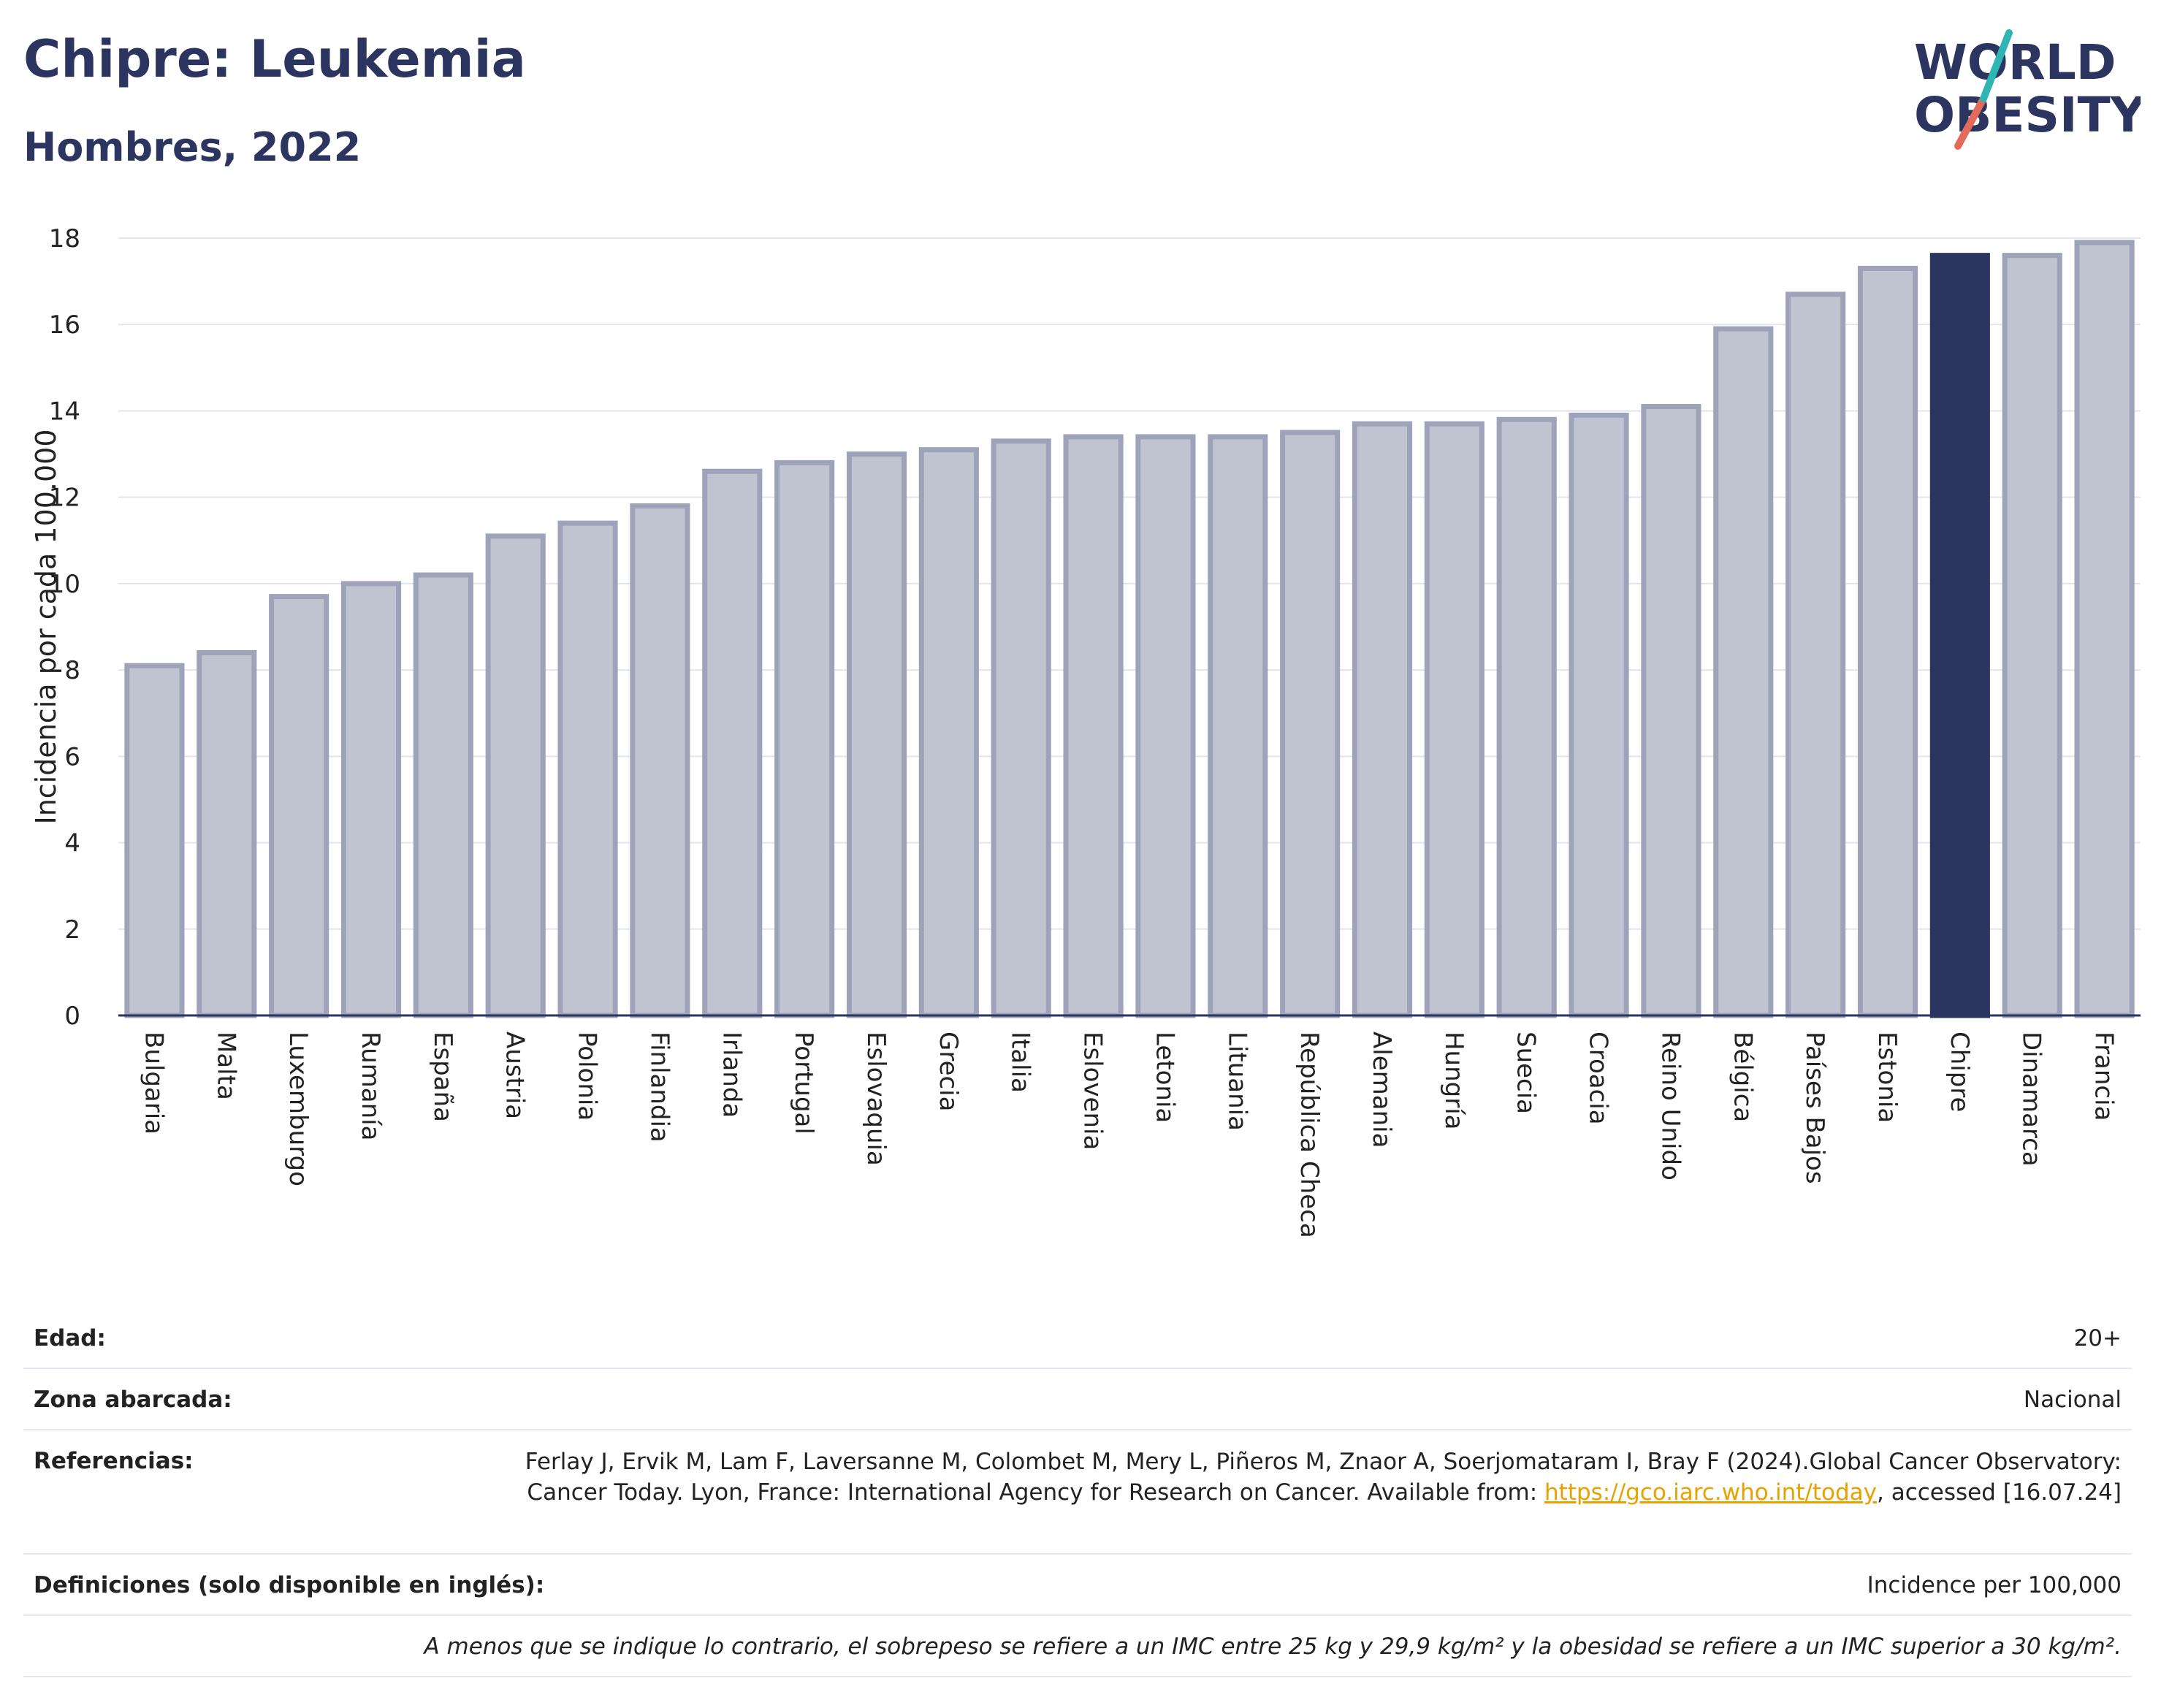 The width and height of the screenshot is (2161, 1708). Describe the element at coordinates (1599, 715) in the screenshot. I see `bar-croacia` at that location.